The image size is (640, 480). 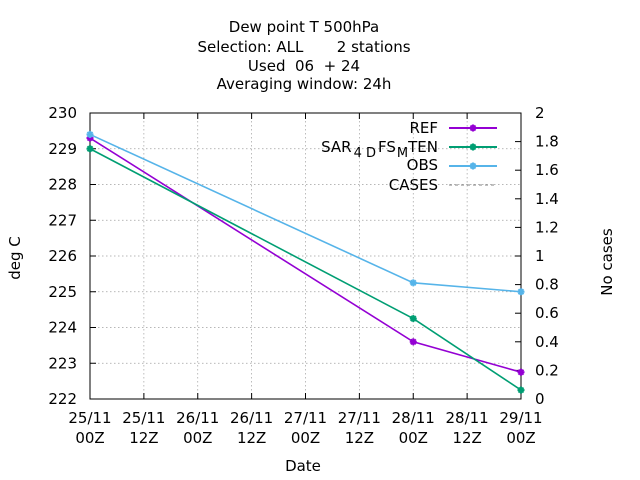 What do you see at coordinates (547, 227) in the screenshot?
I see `y2-tick-label: 1.2` at bounding box center [547, 227].